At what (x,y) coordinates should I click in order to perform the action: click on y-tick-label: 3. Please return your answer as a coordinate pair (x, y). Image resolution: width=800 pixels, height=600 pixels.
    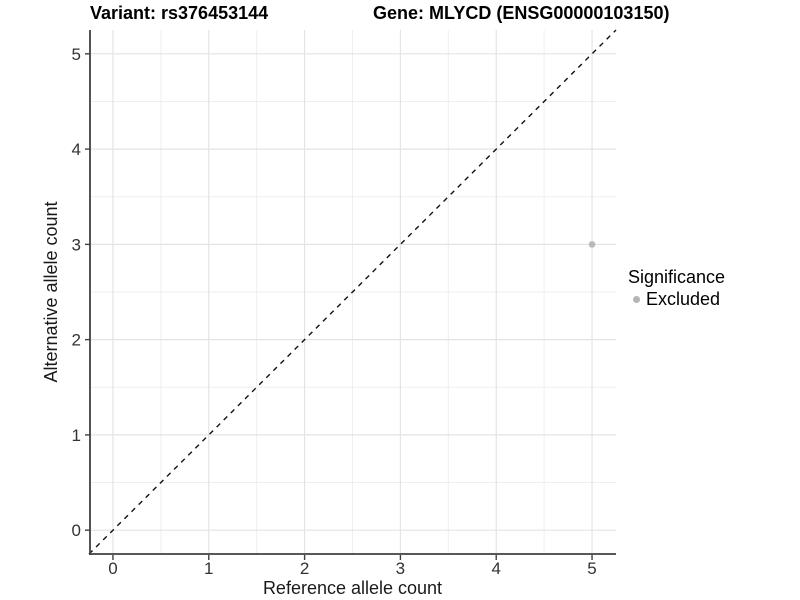
    Looking at the image, I should click on (76, 244).